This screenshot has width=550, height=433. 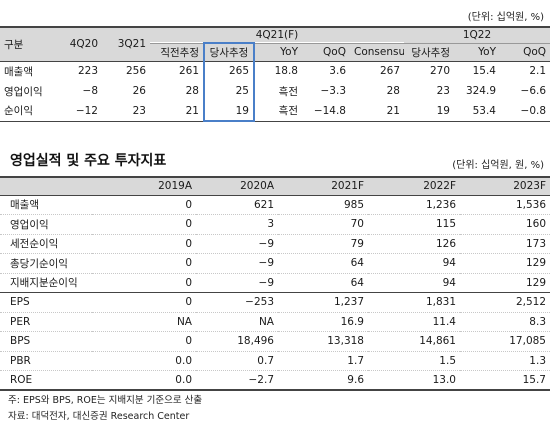 What do you see at coordinates (275, 341) in the screenshot?
I see `t2-row: BPS 0 18,496 13,318 14,861 17,085` at bounding box center [275, 341].